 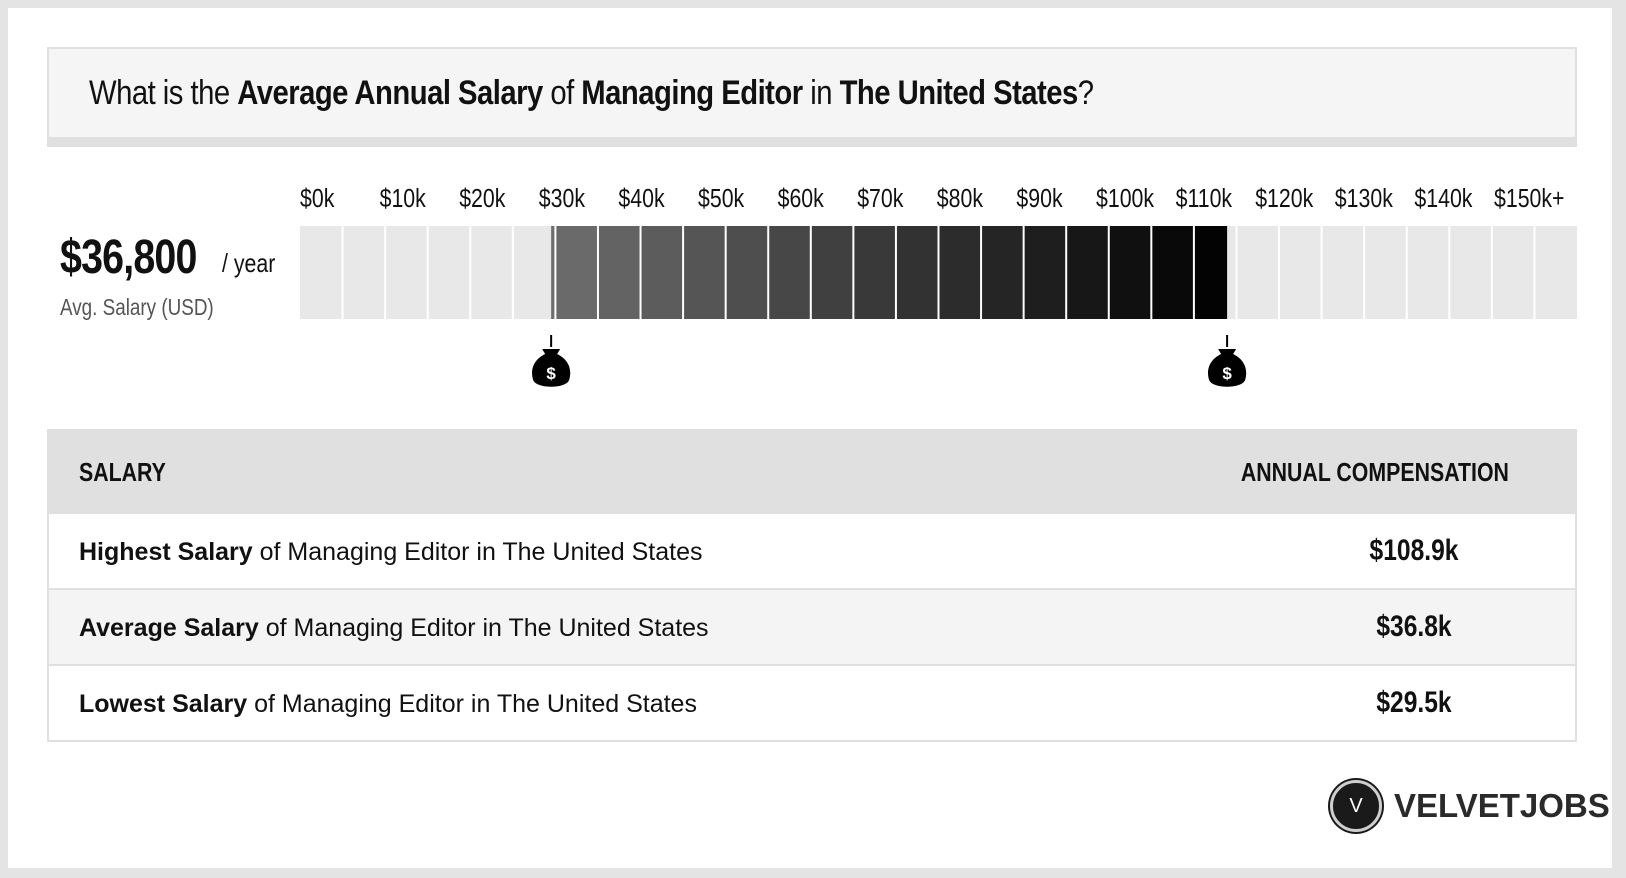 What do you see at coordinates (390, 93) in the screenshot?
I see `title-emphasis-salary: Average Annual Salary` at bounding box center [390, 93].